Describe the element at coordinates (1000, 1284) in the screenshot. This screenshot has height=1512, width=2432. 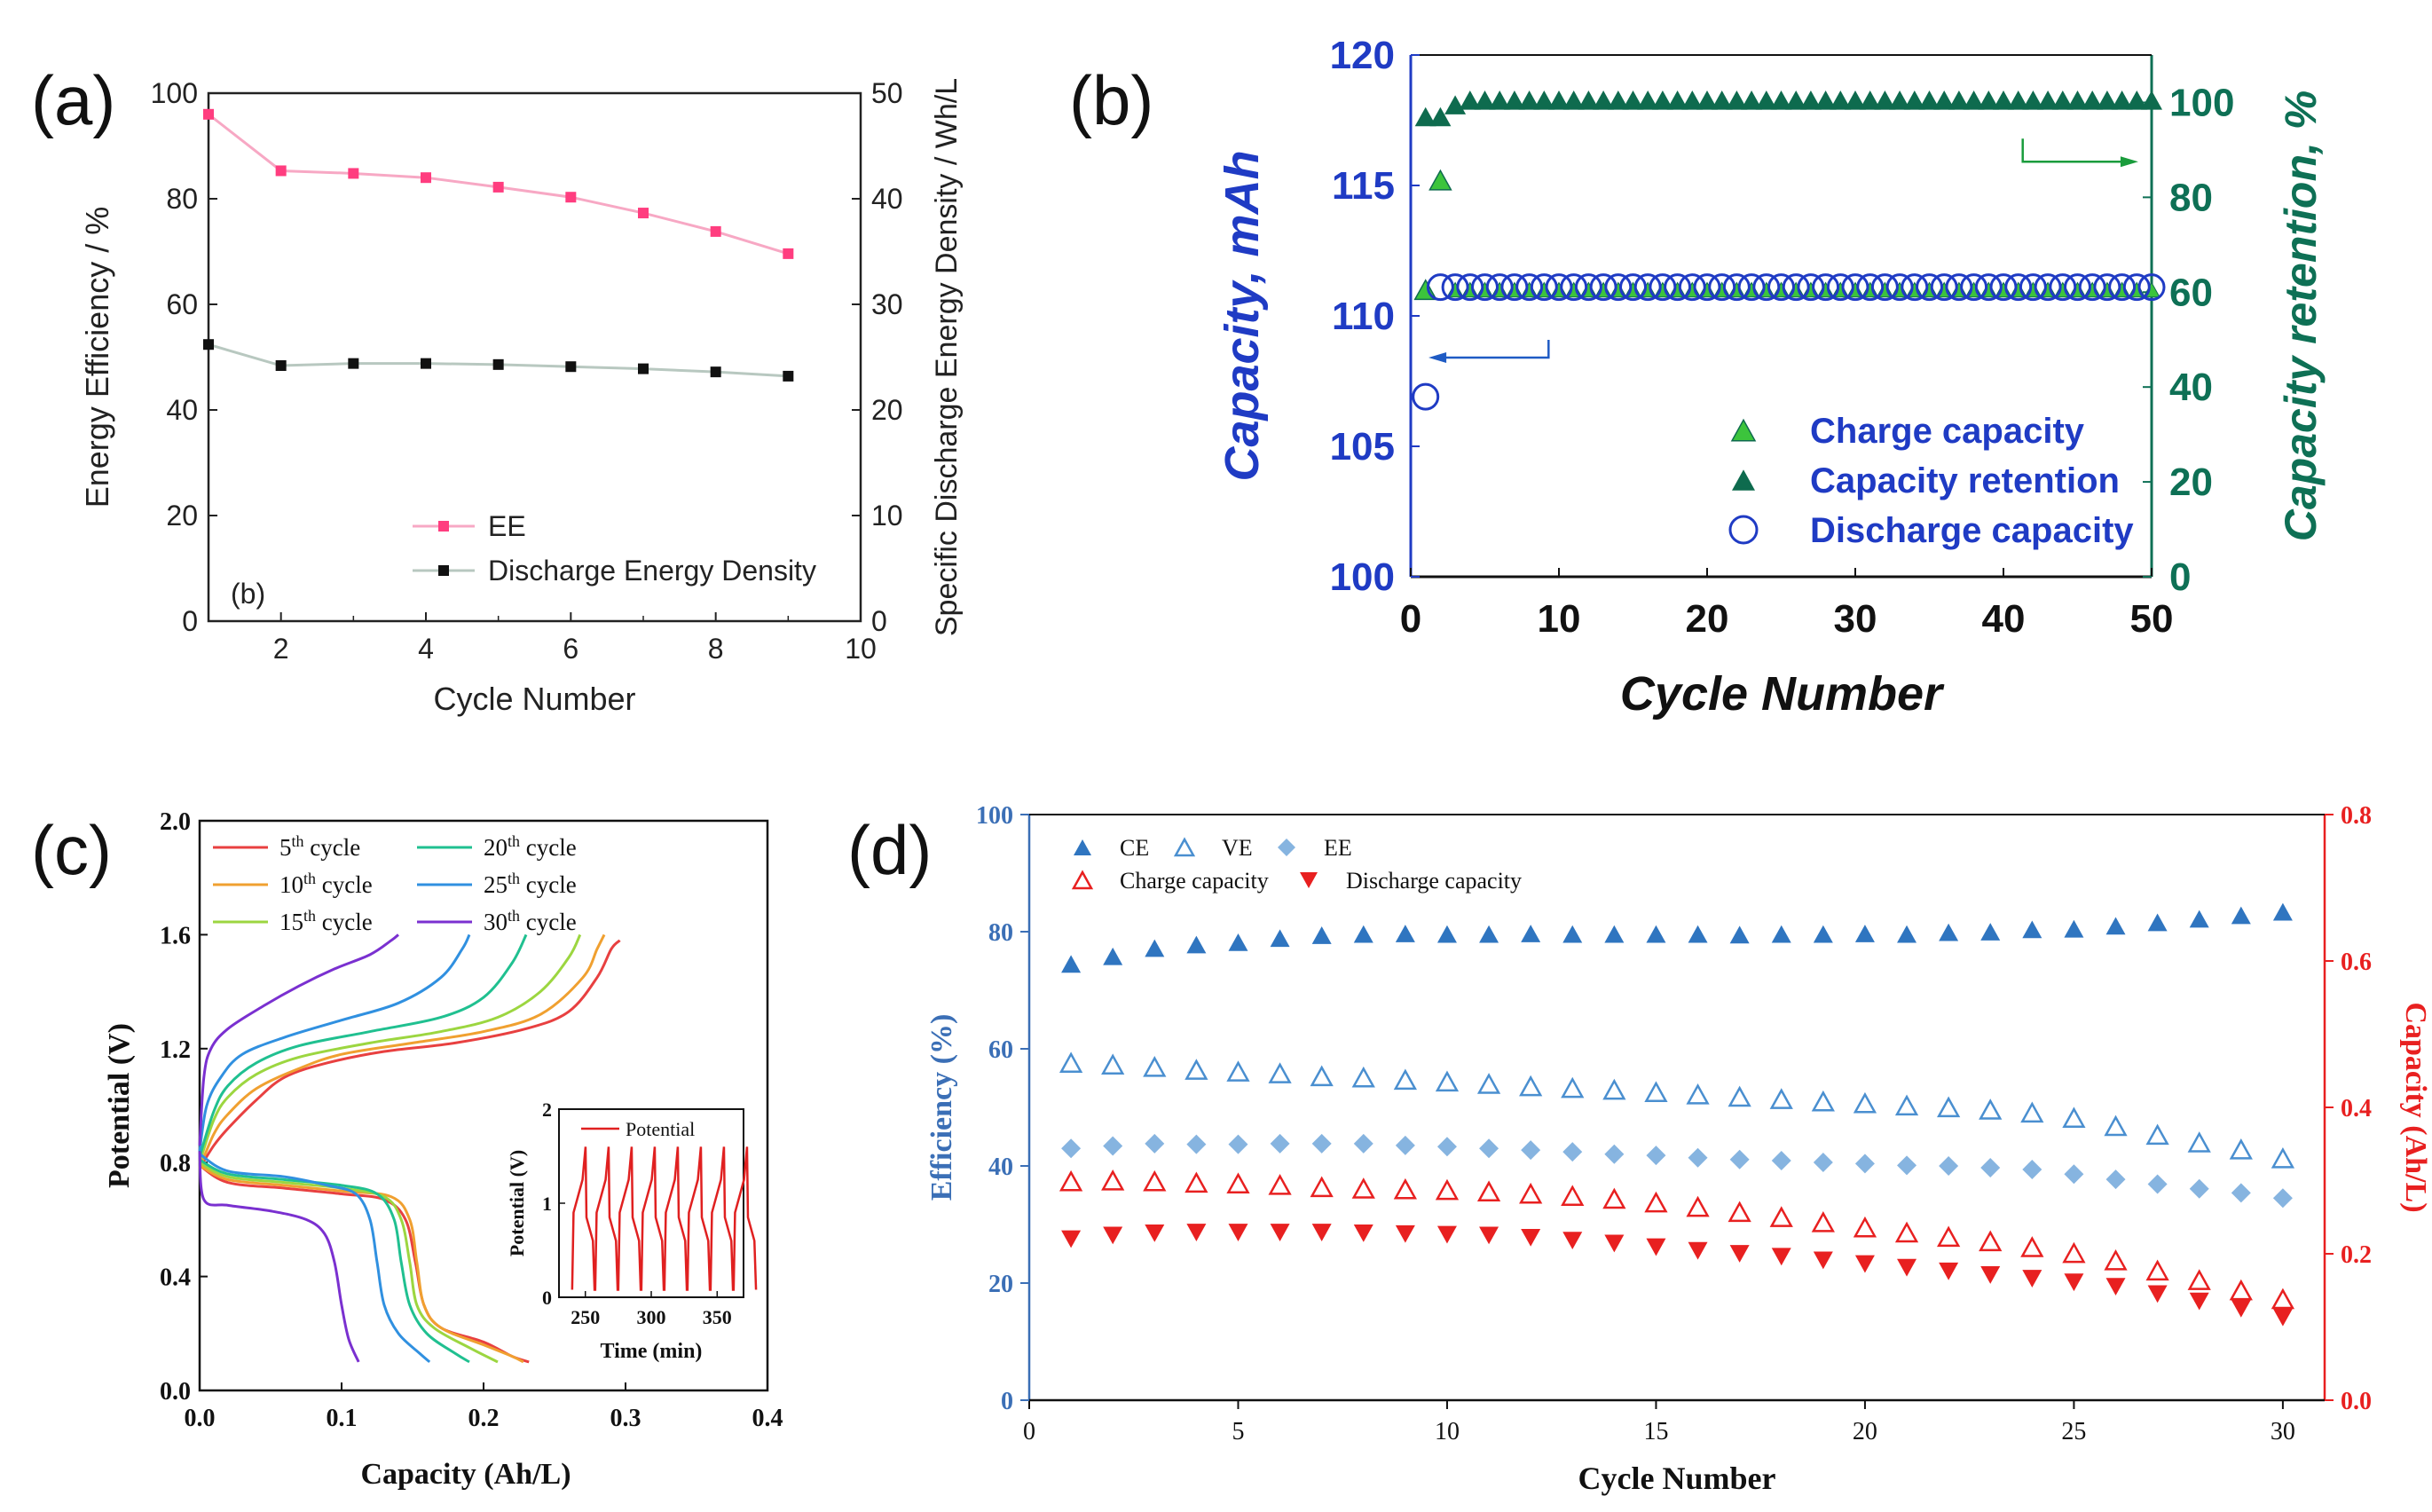
I see `y-tick-label: 20` at that location.